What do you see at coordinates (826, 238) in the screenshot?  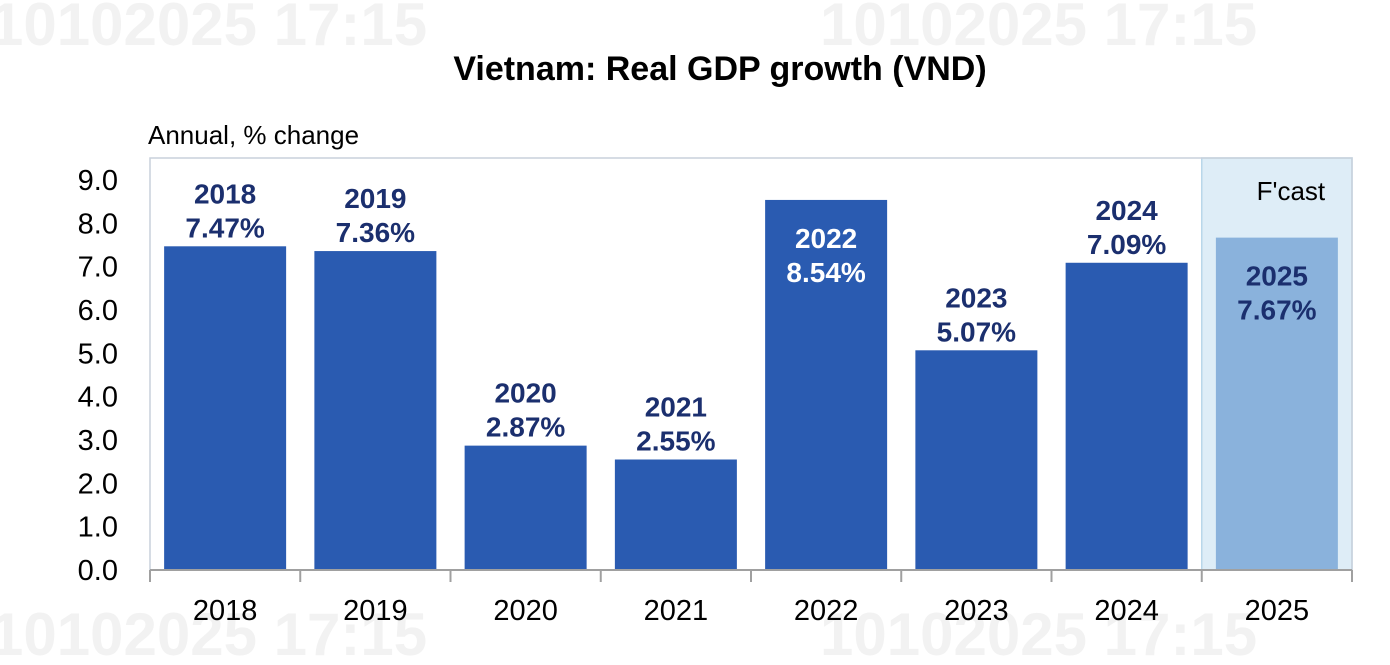 I see `data-label-year: 2022` at bounding box center [826, 238].